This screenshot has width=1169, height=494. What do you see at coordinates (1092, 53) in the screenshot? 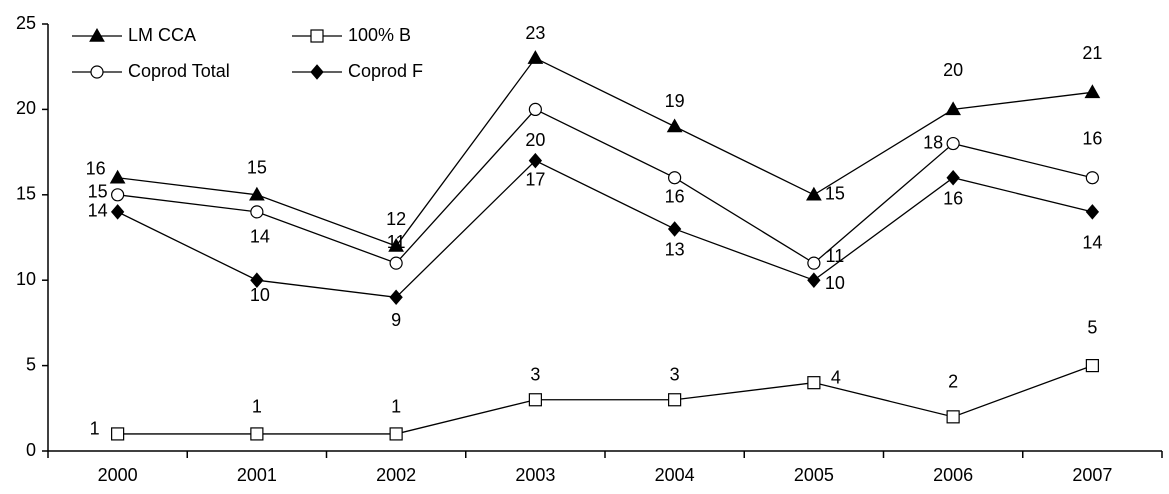
I see `series-0-data-label: 21` at bounding box center [1092, 53].